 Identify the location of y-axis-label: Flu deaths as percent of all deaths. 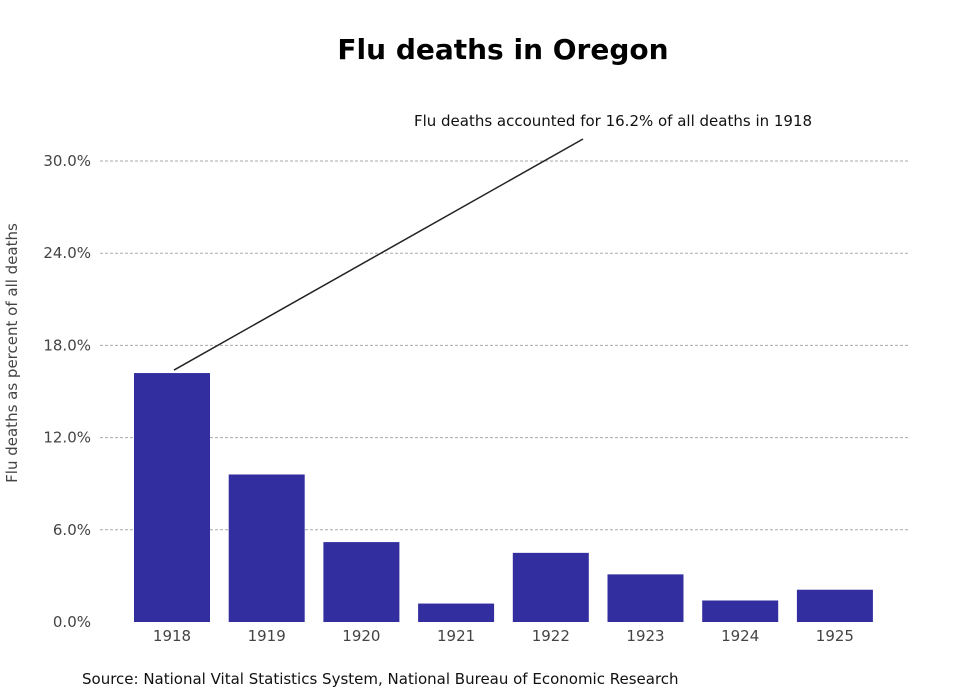
(12, 353).